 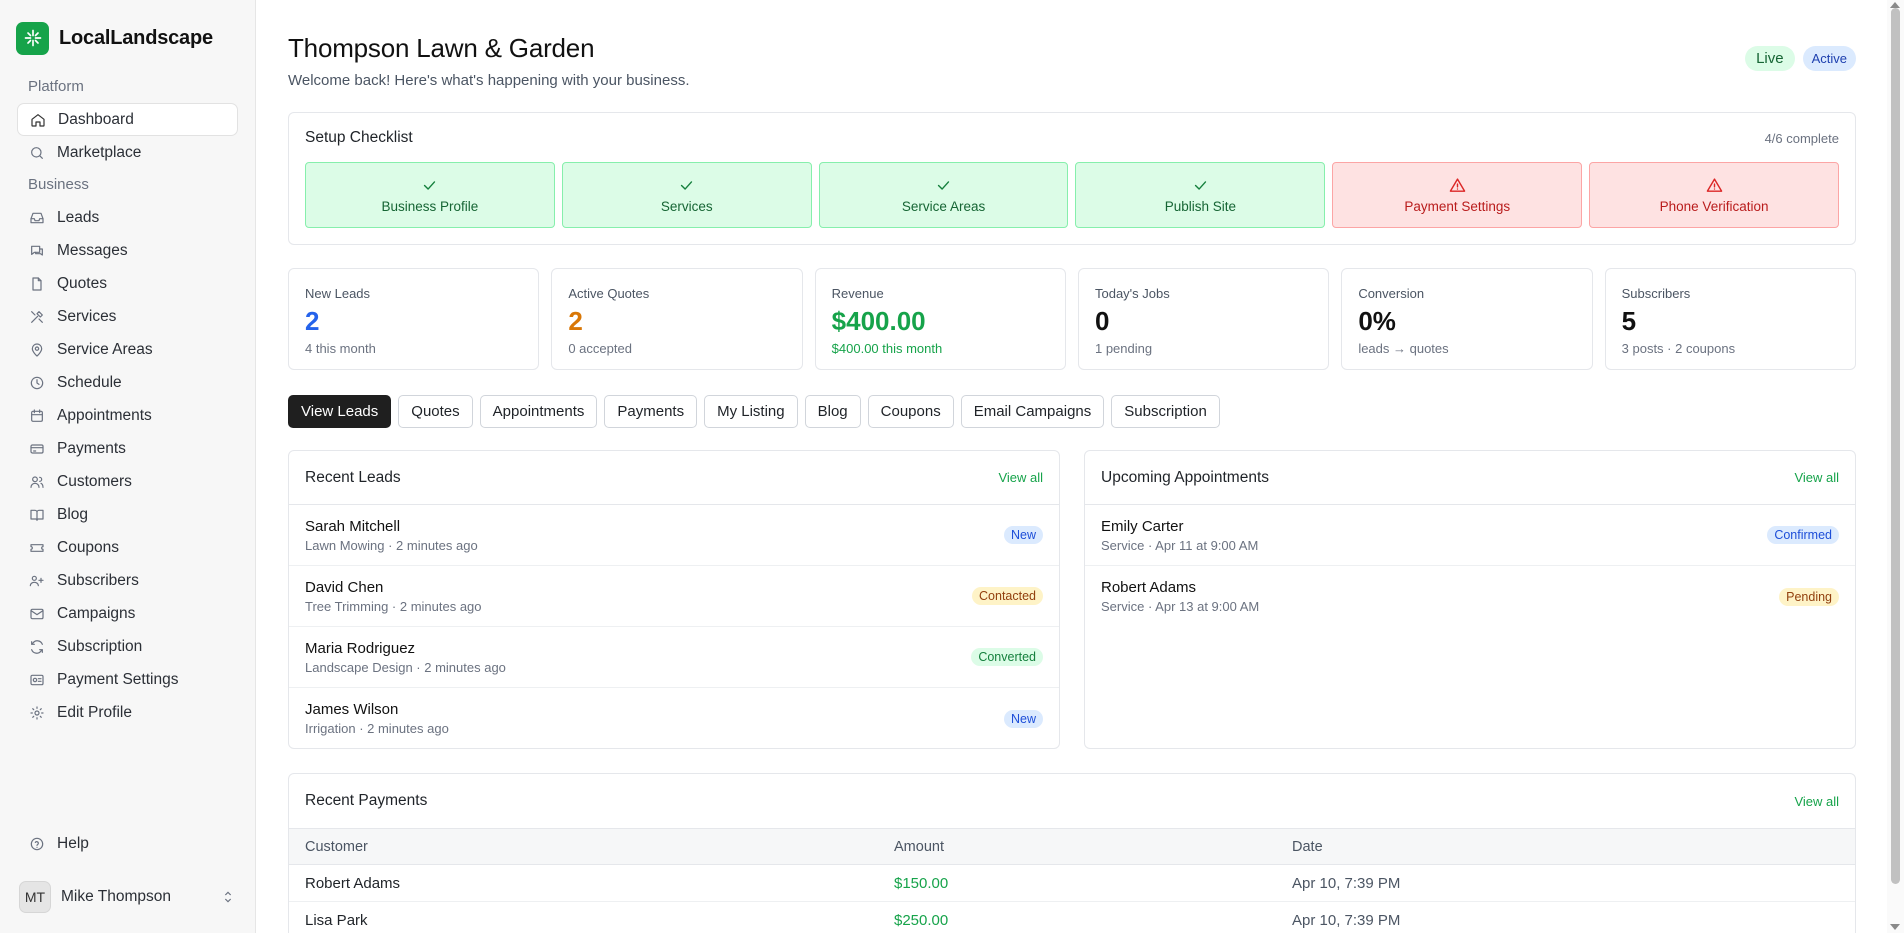 What do you see at coordinates (583, 917) in the screenshot?
I see `payment-customer: Lisa Park` at bounding box center [583, 917].